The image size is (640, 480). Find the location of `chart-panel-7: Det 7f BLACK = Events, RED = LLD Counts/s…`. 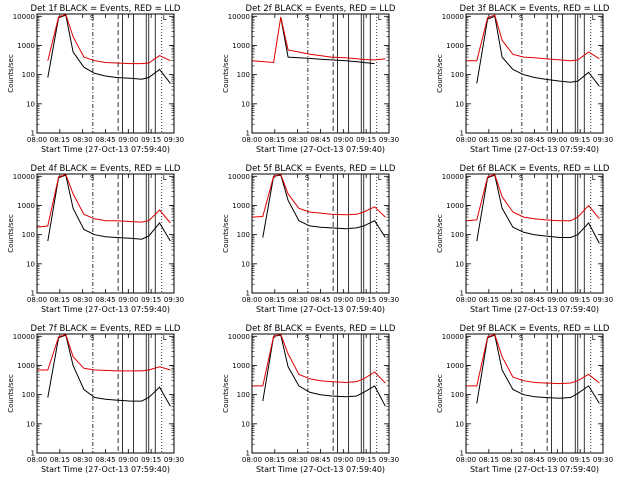

chart-panel-7: Det 7f BLACK = Events, RED = LLD Counts/s… is located at coordinates (95, 399).